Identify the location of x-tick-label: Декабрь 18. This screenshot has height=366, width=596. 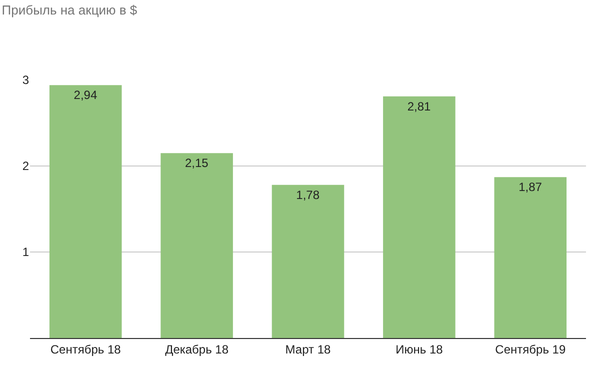
(197, 349).